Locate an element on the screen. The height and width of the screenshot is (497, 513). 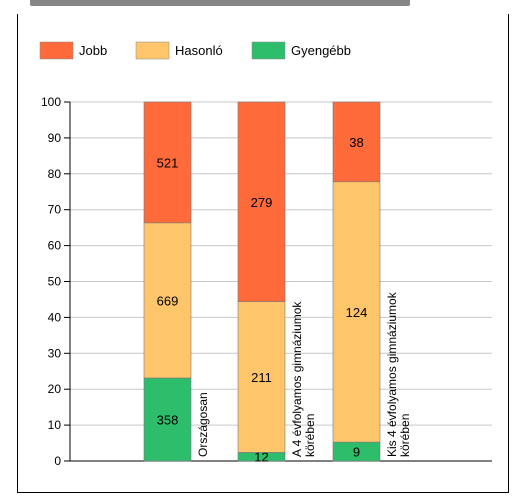
category-label: Kis 4 évfolyamos gimnáziumokkörében is located at coordinates (398, 374).